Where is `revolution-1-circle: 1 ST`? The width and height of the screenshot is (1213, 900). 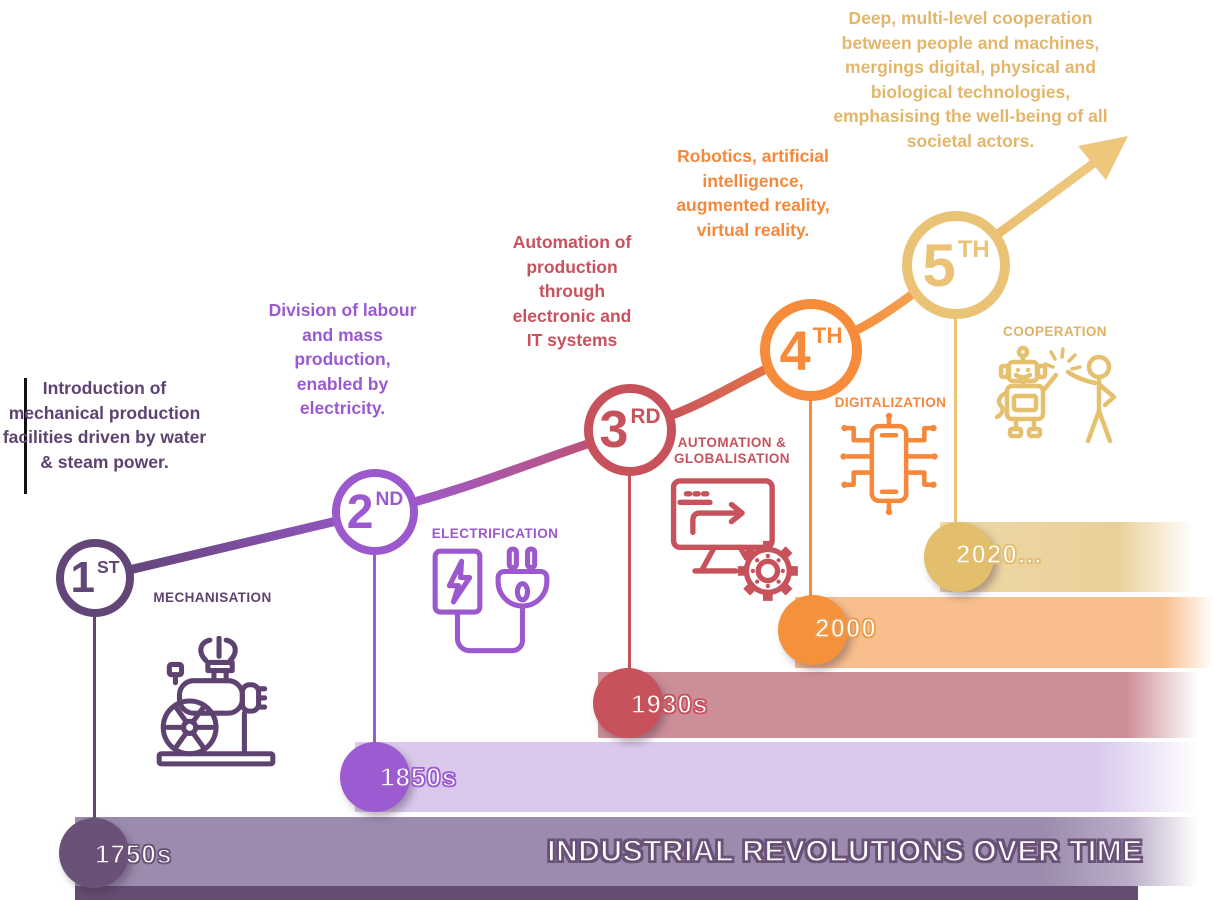 revolution-1-circle: 1 ST is located at coordinates (95, 578).